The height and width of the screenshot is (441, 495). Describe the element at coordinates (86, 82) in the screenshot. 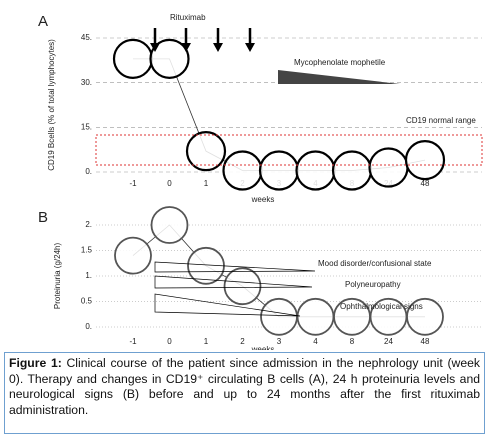

I see `y-tick-label: 30.` at that location.